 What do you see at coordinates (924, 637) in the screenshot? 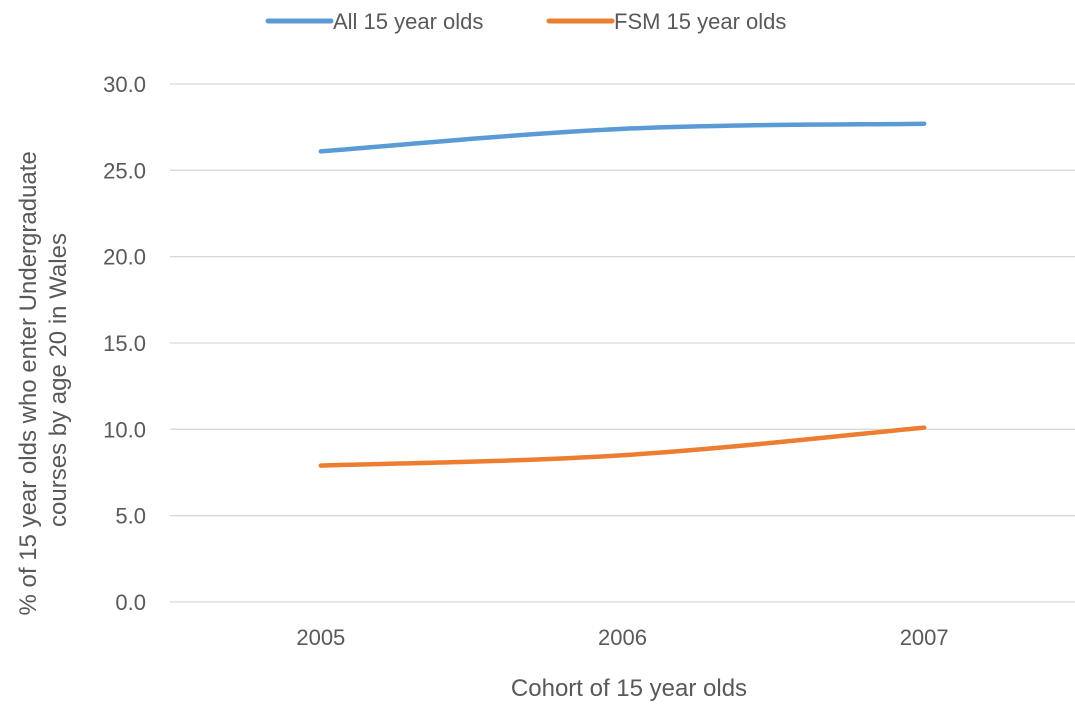
I see `x-tick-label: 2007` at bounding box center [924, 637].